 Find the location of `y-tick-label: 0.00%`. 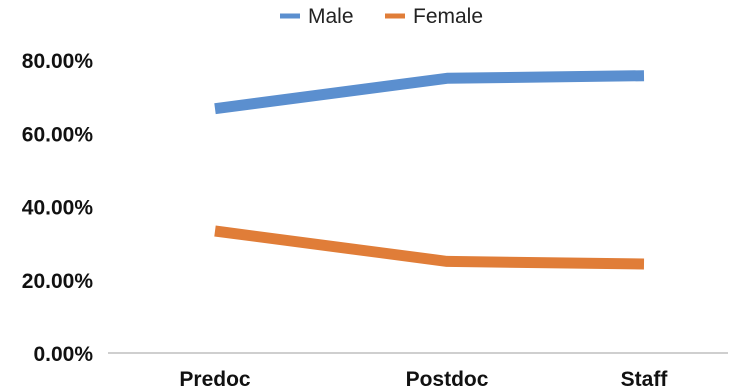

y-tick-label: 0.00% is located at coordinates (63, 354).